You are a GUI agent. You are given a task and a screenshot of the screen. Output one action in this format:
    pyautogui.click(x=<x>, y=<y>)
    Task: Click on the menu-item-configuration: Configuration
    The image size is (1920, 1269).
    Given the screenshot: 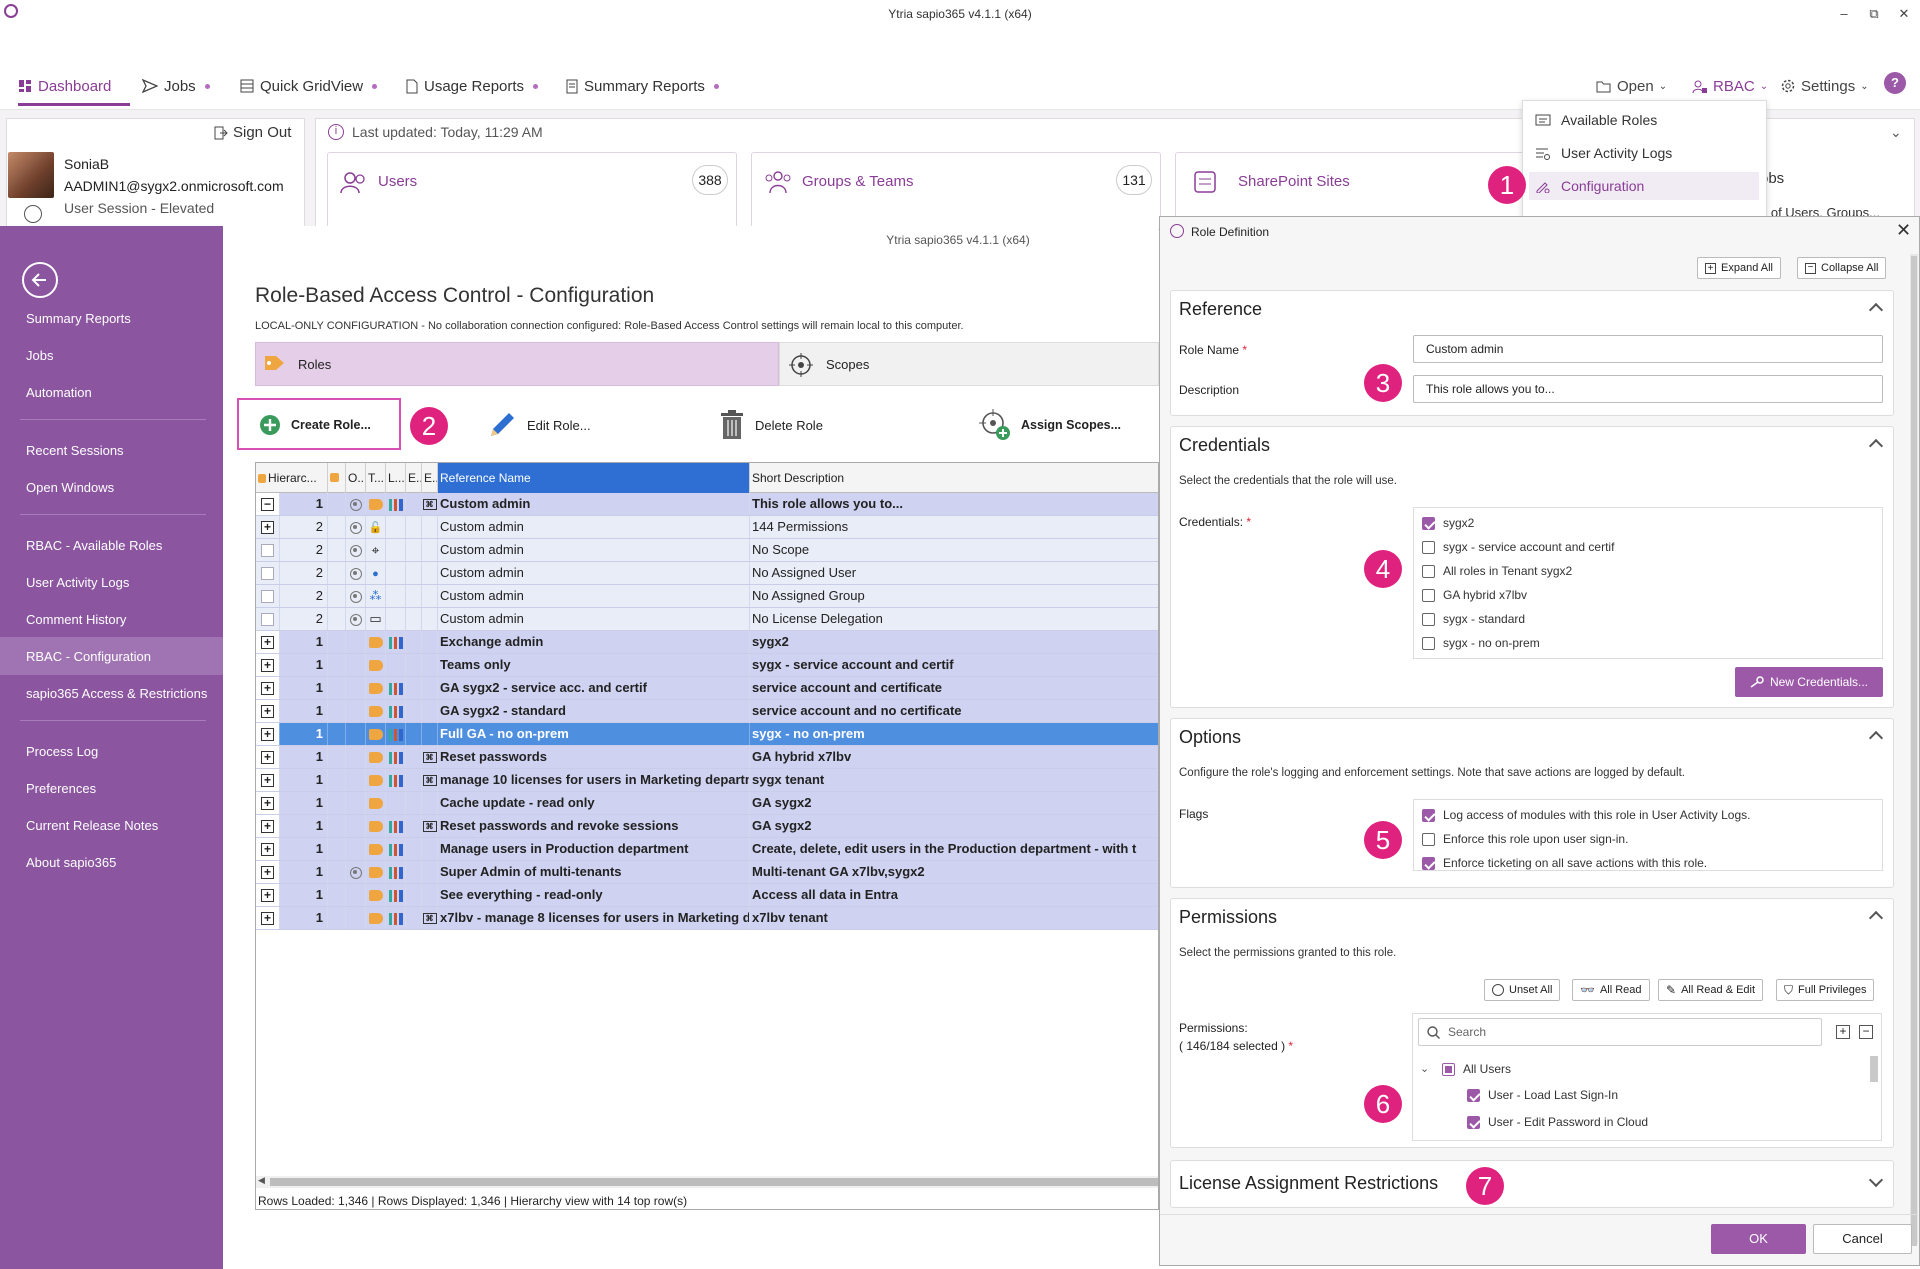 What is the action you would take?
    pyautogui.click(x=1644, y=186)
    